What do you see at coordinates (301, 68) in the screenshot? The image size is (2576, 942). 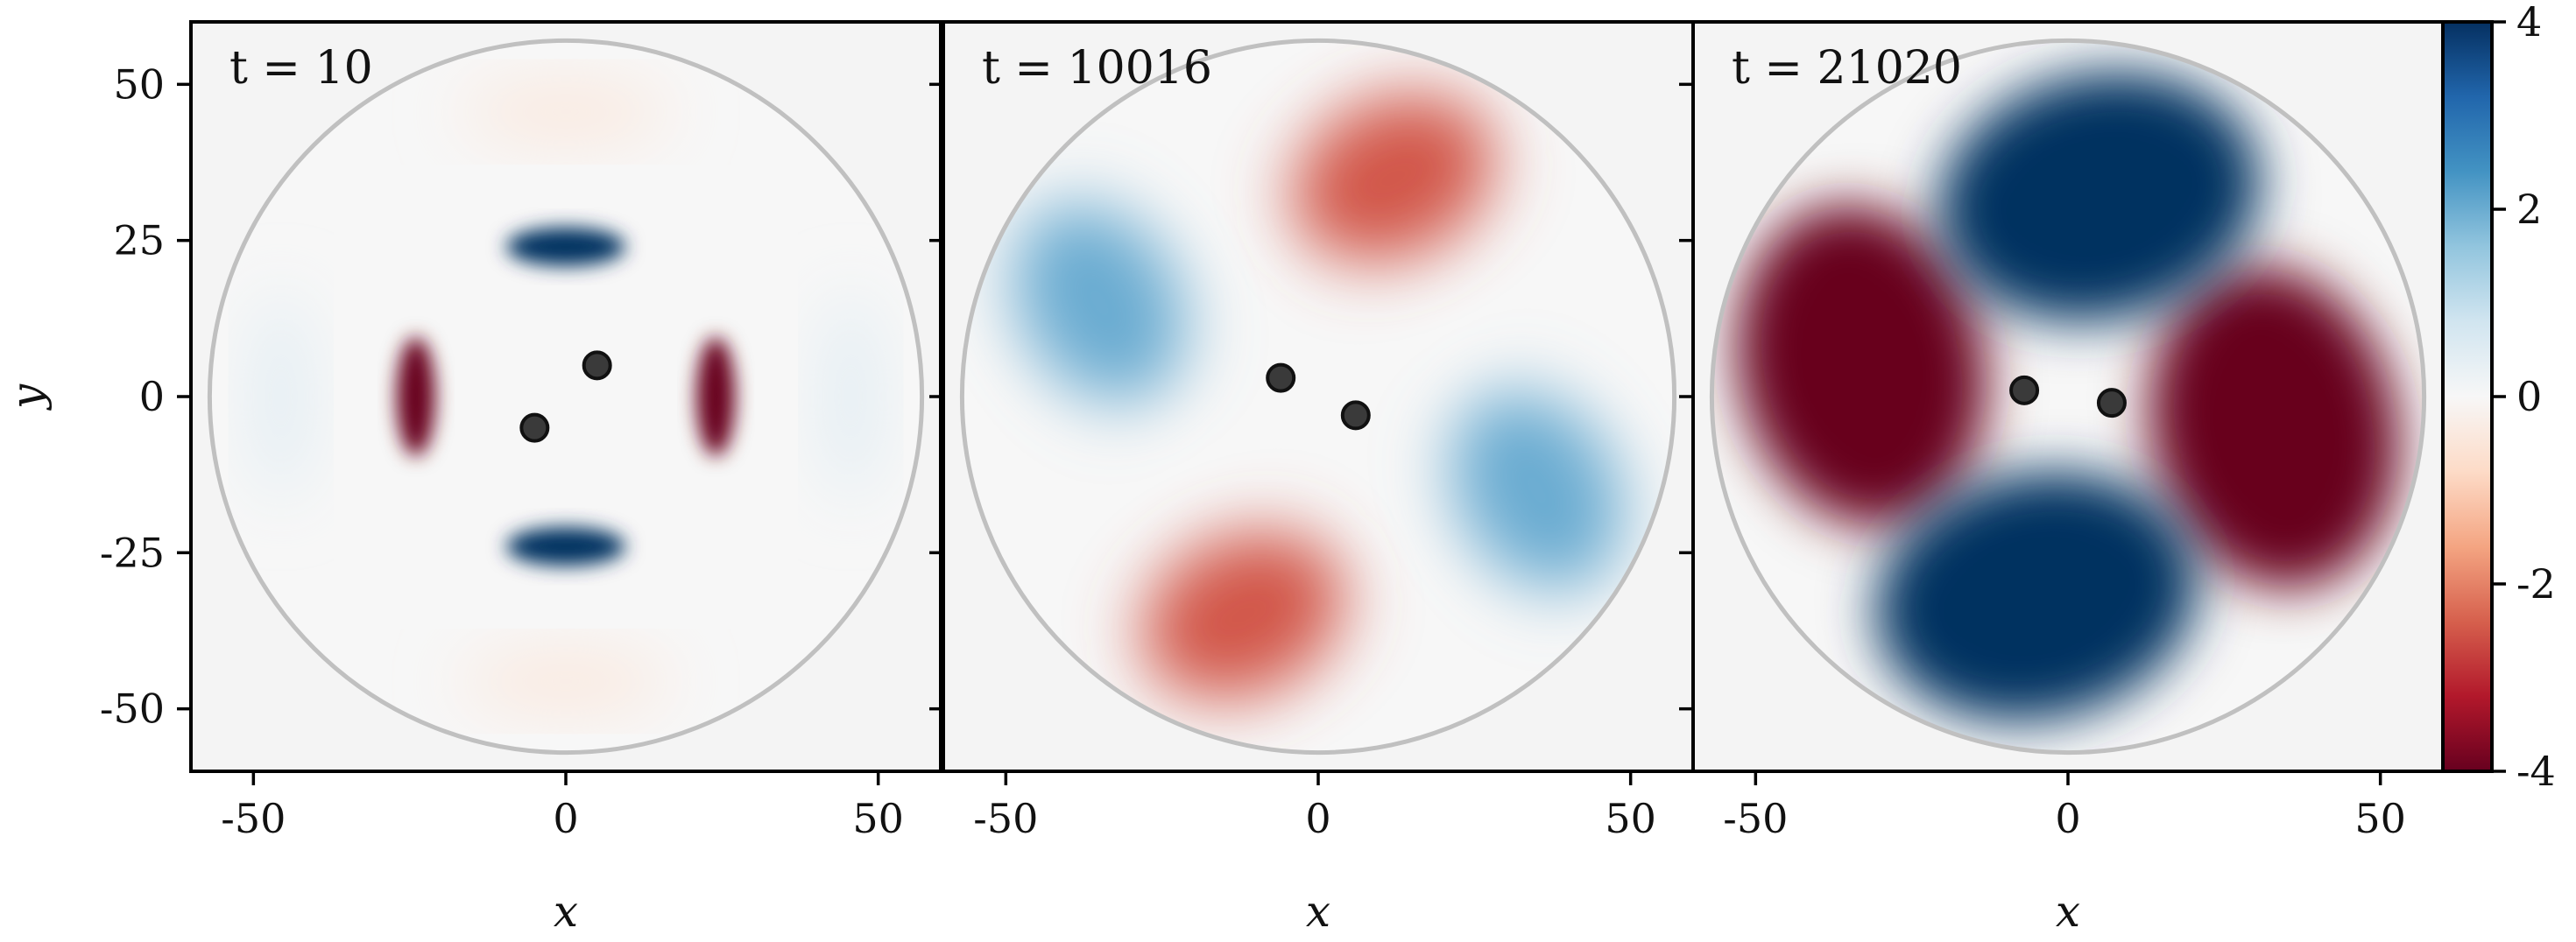 I see `time-annotation: t = 10` at bounding box center [301, 68].